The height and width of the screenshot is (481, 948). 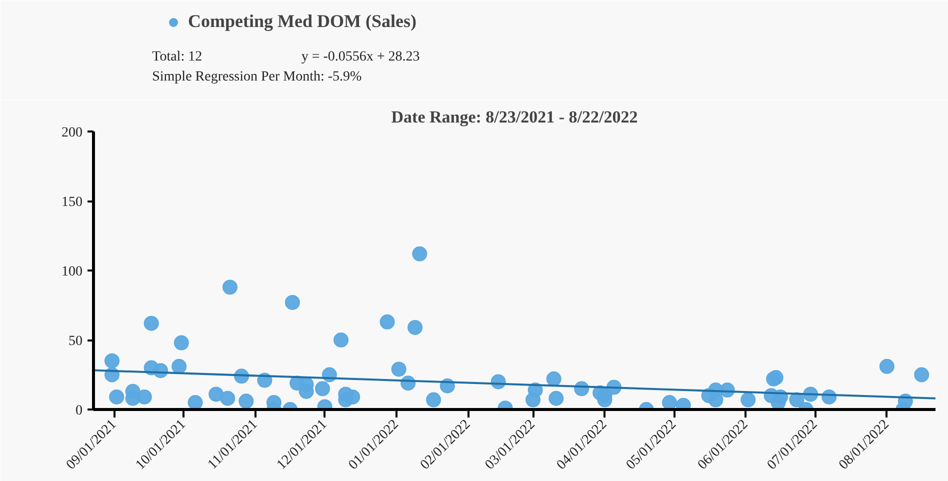 What do you see at coordinates (75, 341) in the screenshot?
I see `y-tick-label: 50` at bounding box center [75, 341].